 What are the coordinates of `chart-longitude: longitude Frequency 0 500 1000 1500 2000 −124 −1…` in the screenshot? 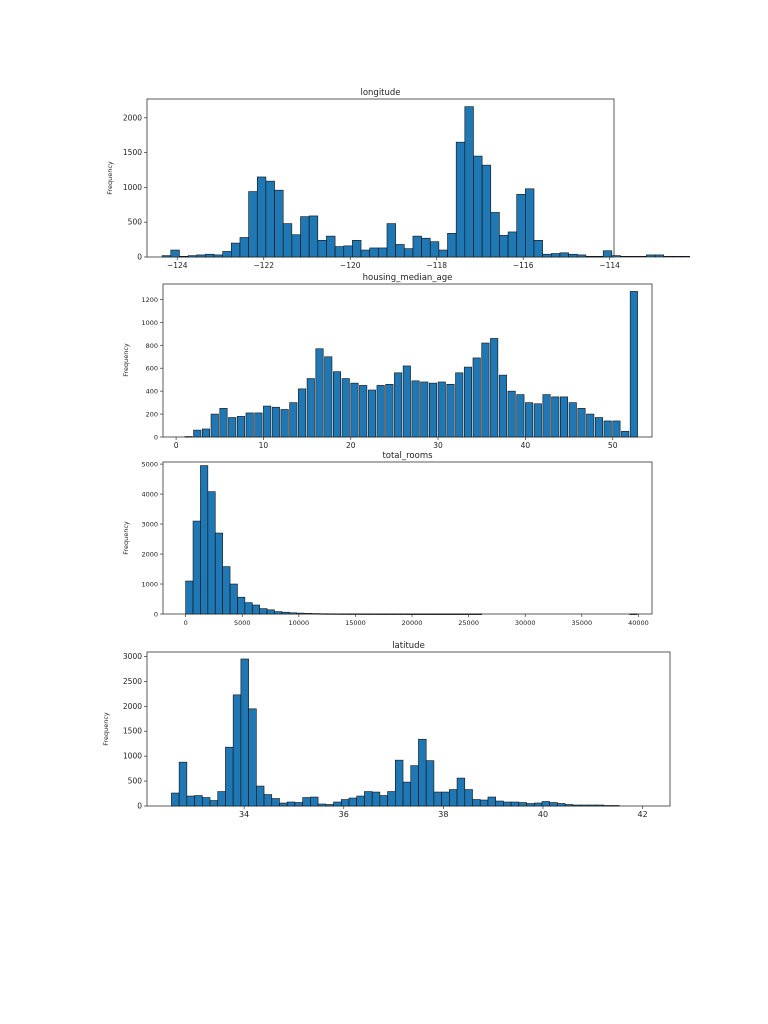 It's located at (398, 179).